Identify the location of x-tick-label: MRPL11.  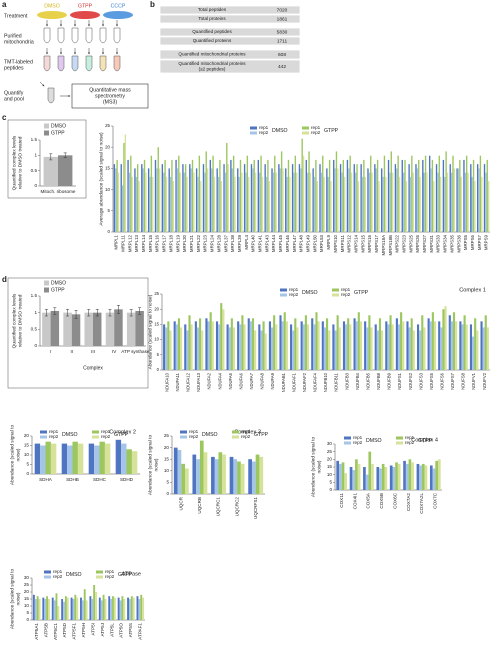
(122, 242).